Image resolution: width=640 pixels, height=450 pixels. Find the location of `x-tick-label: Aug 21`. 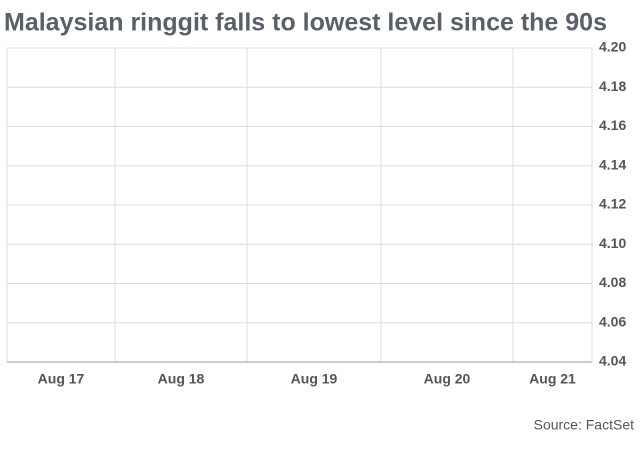

x-tick-label: Aug 21 is located at coordinates (552, 379).